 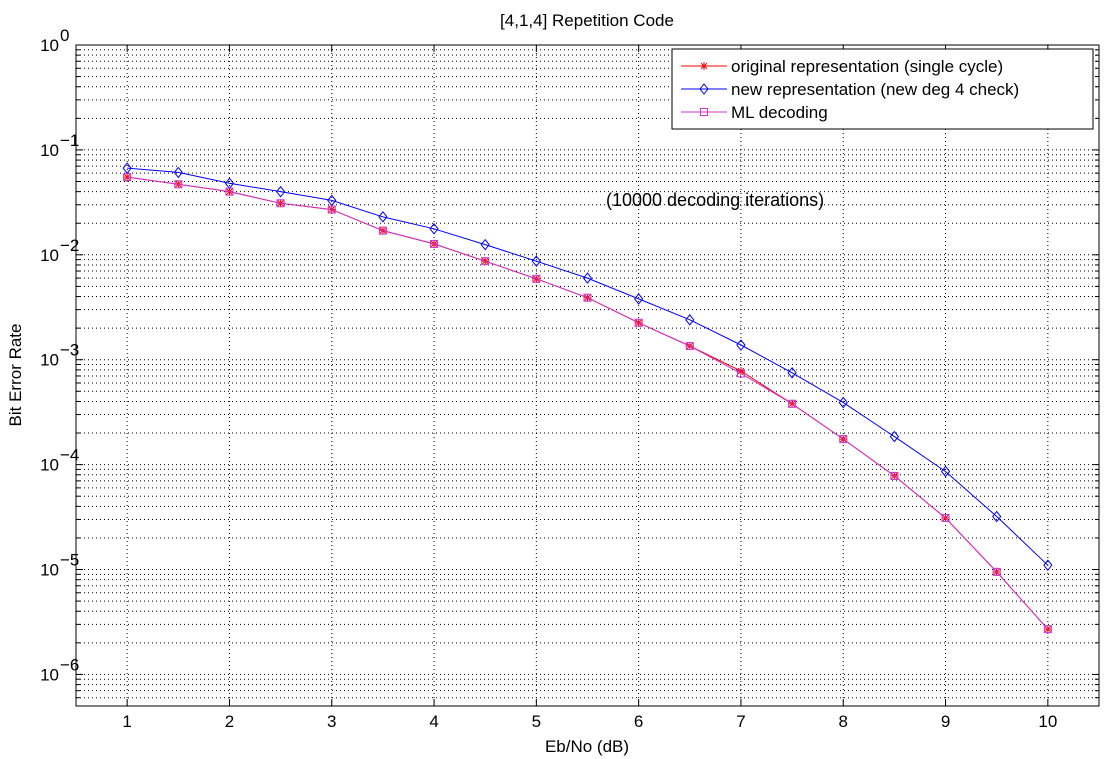 I want to click on legend-item: original representation (single cycle), so click(x=842, y=66).